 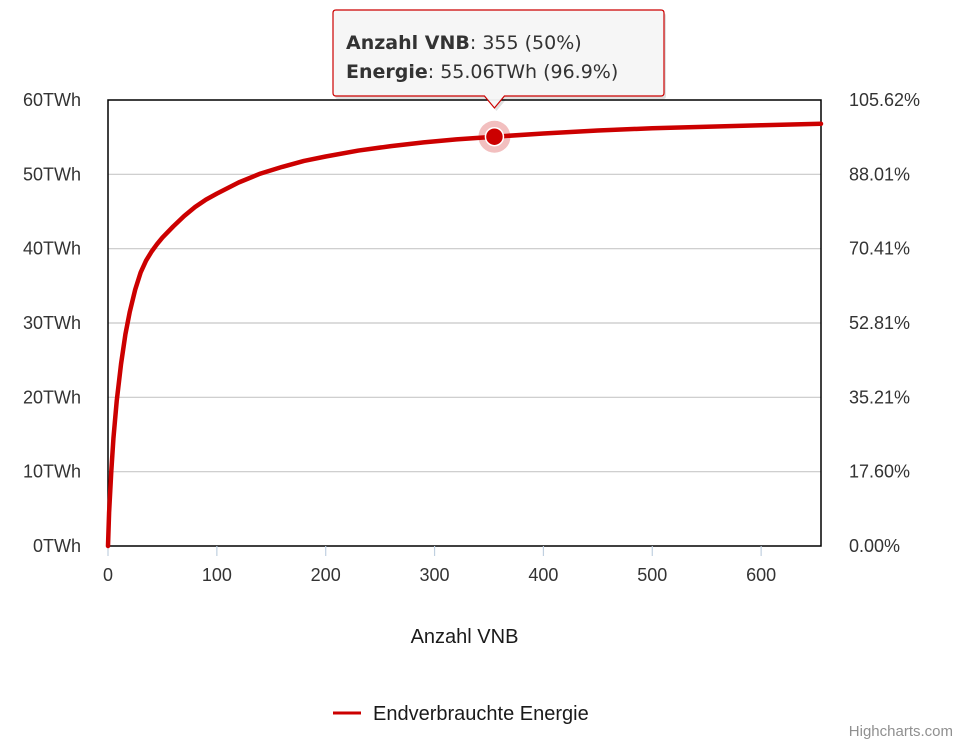 I want to click on tooltip-box, so click(x=498, y=59).